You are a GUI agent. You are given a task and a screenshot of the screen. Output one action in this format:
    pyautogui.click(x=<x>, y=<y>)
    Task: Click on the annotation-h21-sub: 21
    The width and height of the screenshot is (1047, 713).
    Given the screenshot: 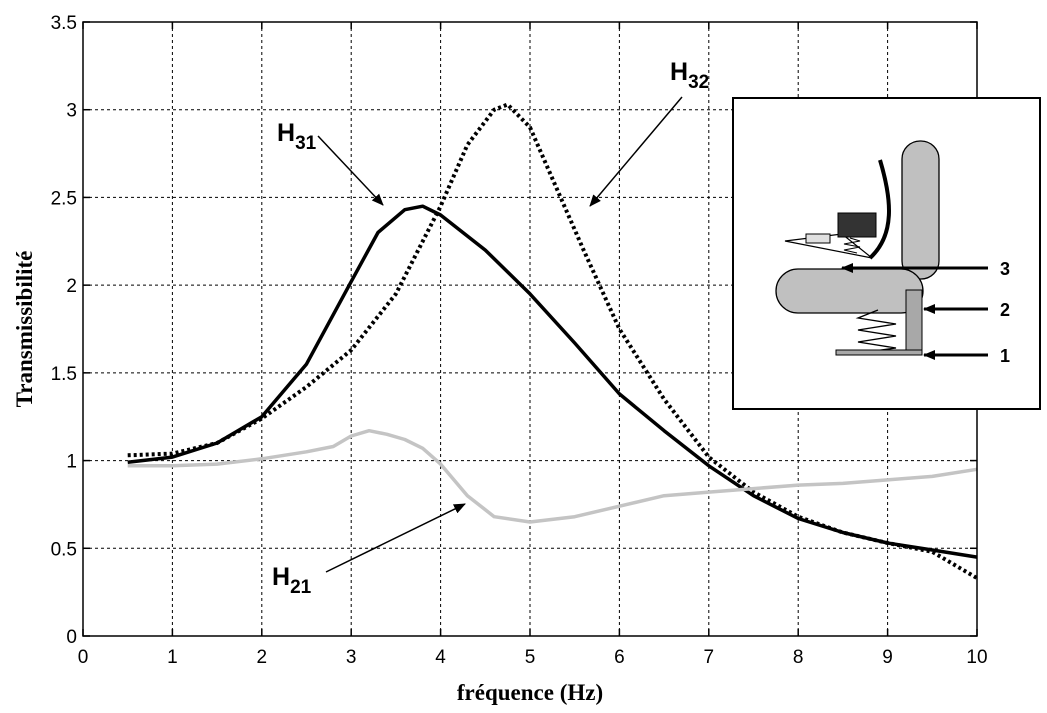 What is the action you would take?
    pyautogui.click(x=301, y=587)
    